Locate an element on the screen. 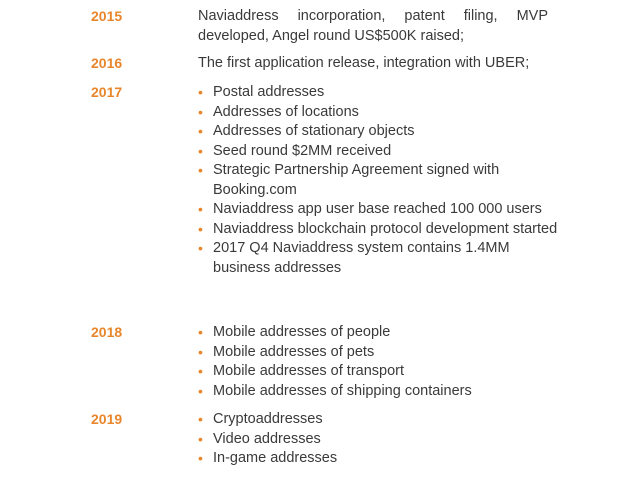  list-item: • Postal addresses is located at coordinates (378, 93).